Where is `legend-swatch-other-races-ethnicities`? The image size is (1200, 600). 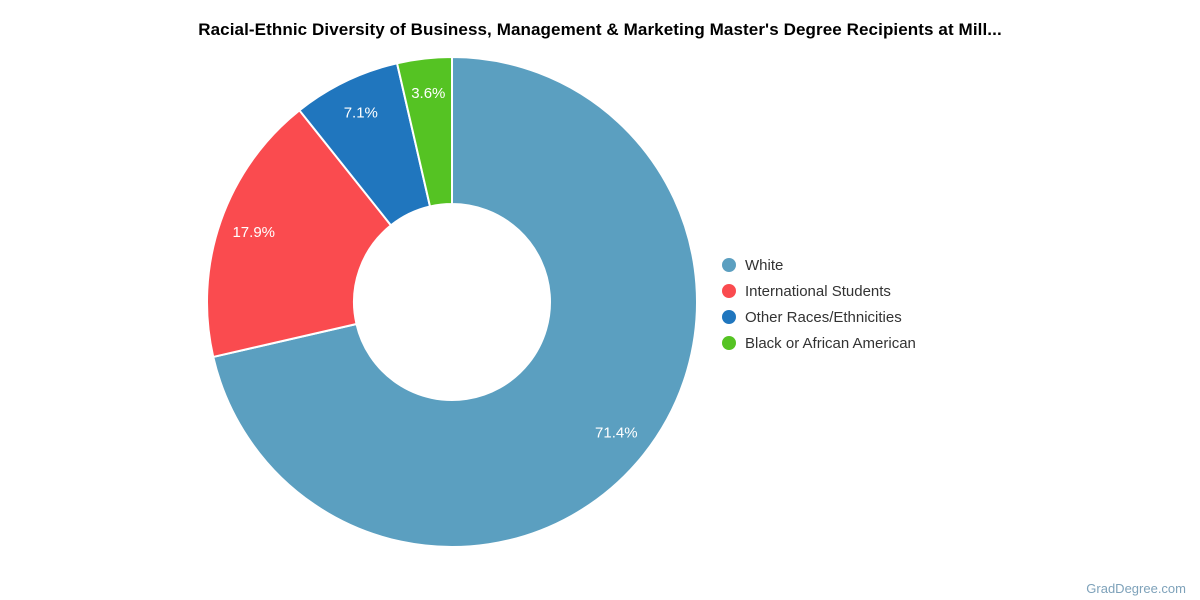
legend-swatch-other-races-ethnicities is located at coordinates (729, 317).